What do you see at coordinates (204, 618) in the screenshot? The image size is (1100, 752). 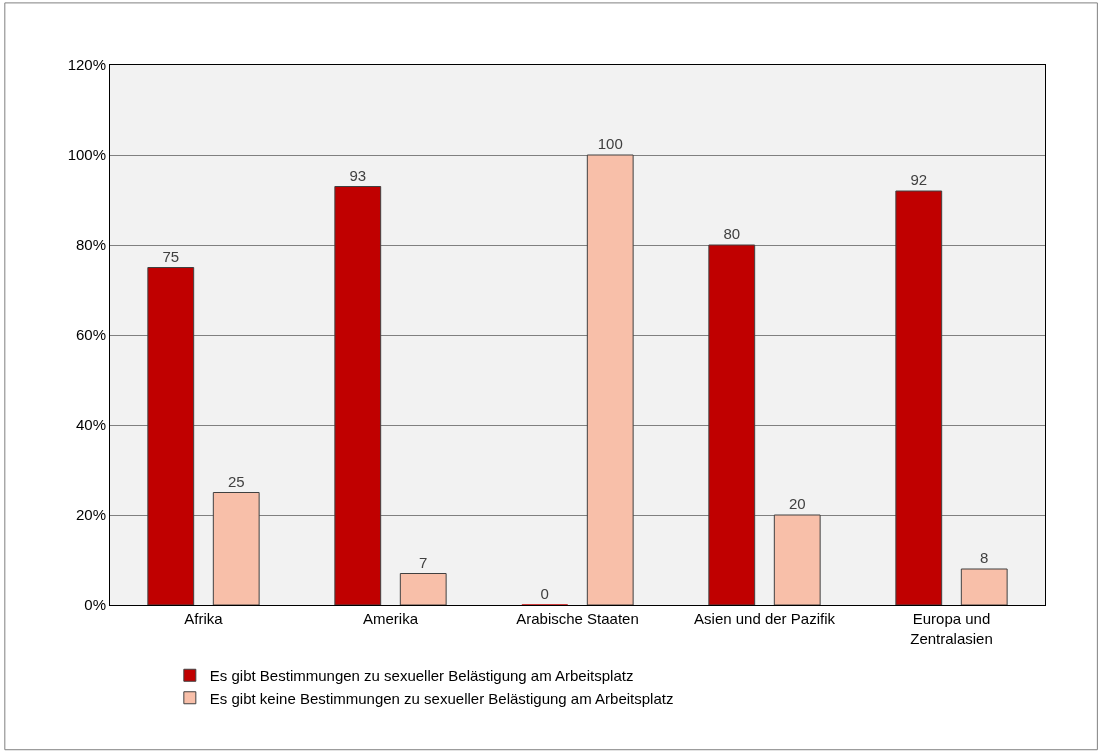 I see `x-tick-label: Afrika` at bounding box center [204, 618].